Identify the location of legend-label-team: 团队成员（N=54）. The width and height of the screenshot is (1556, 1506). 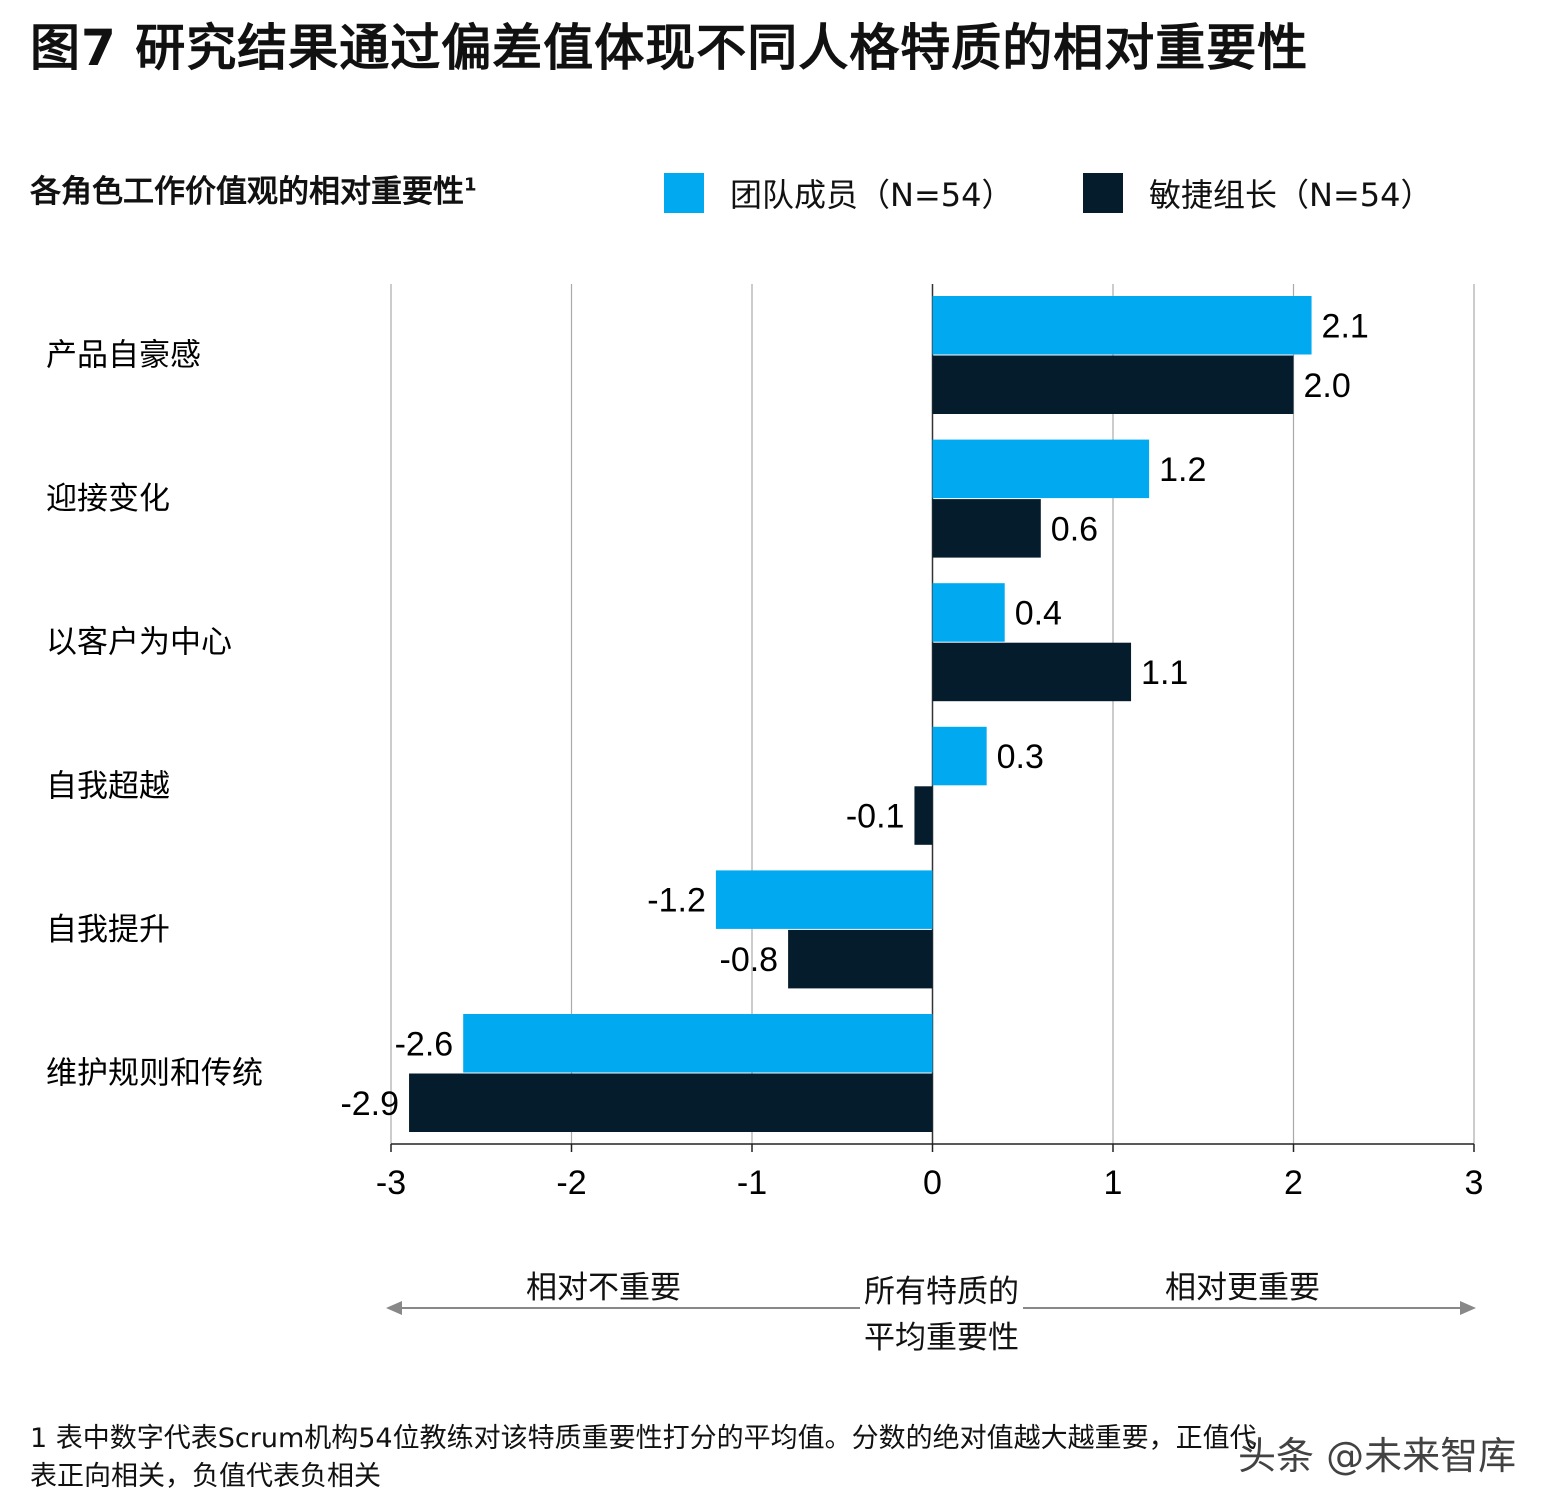
(872, 195).